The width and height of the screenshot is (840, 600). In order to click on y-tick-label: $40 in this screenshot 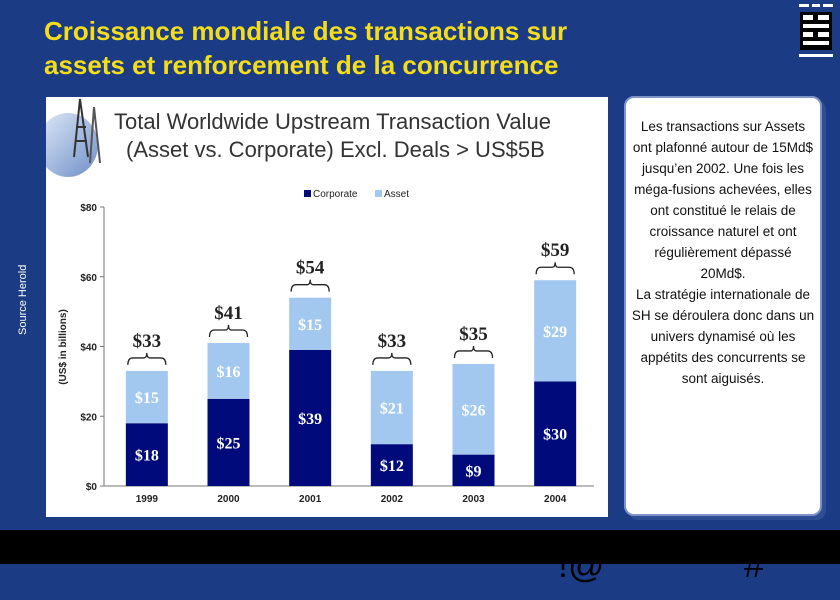, I will do `click(88, 348)`.